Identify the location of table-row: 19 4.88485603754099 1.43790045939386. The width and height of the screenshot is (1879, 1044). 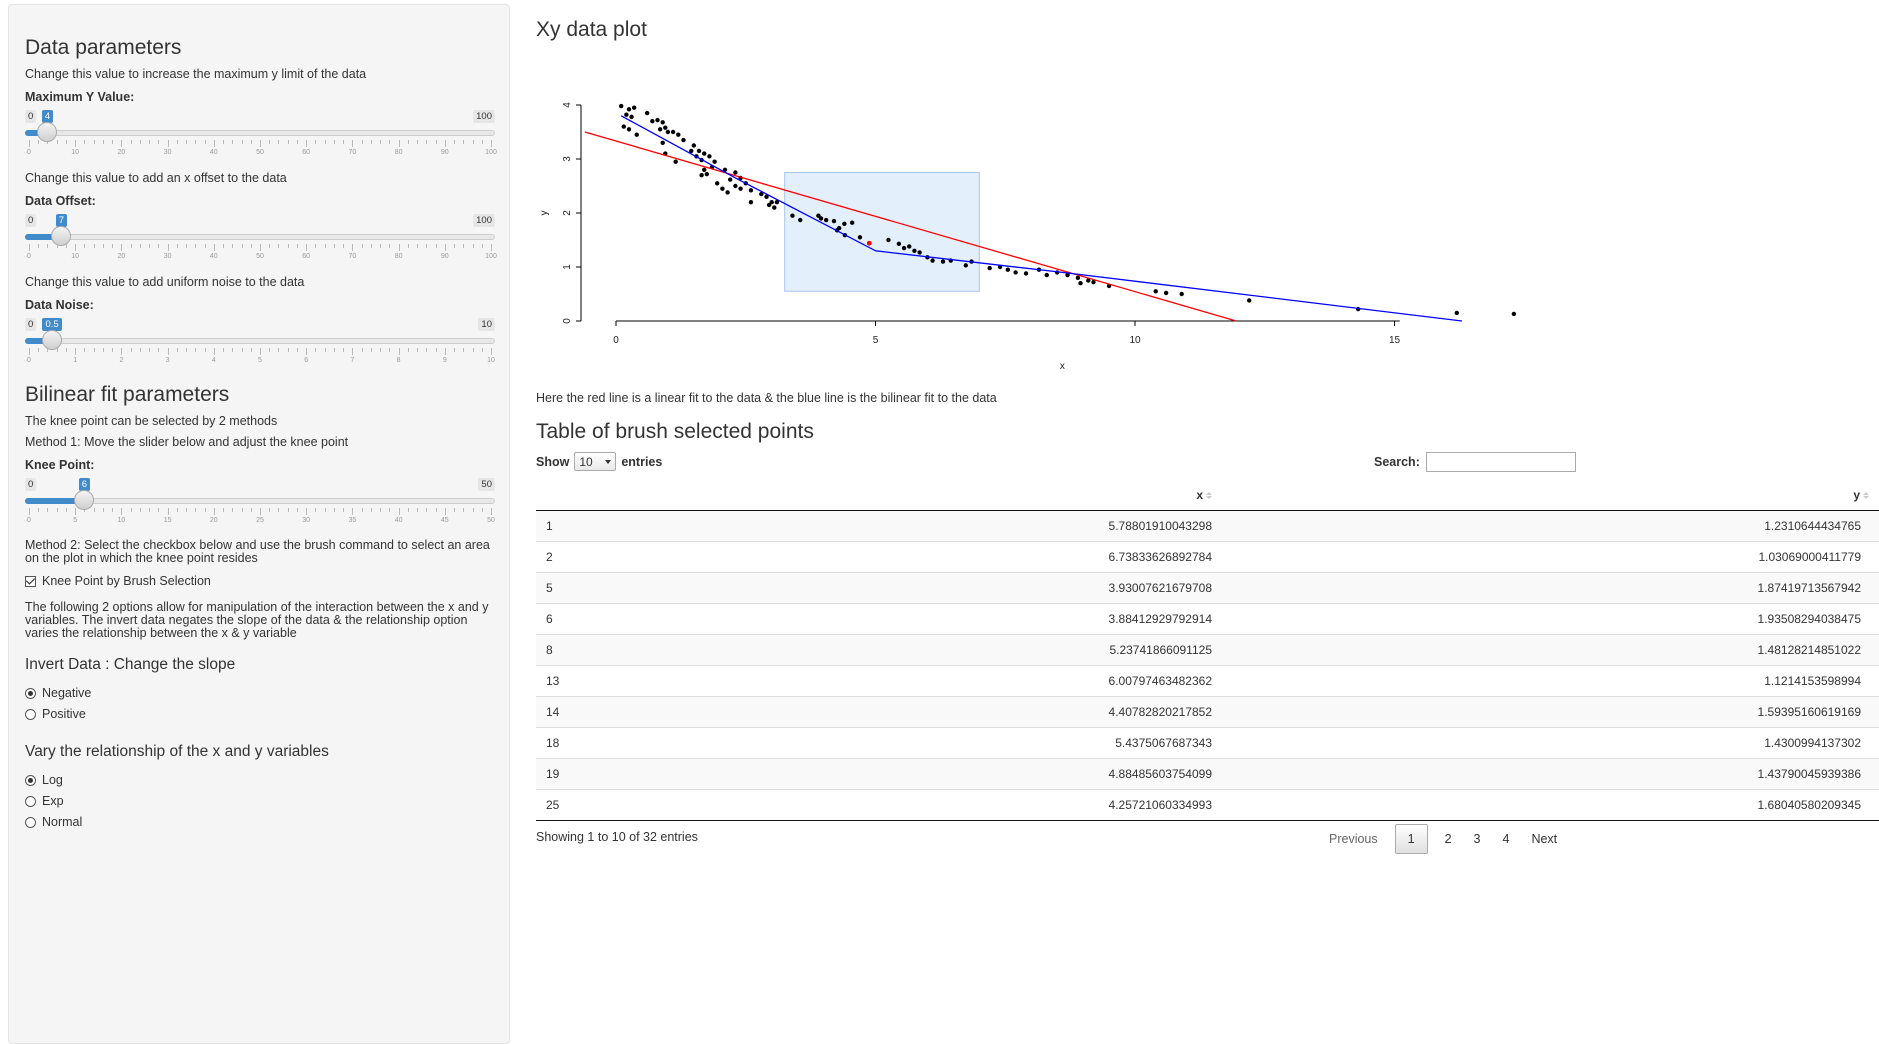
(1207, 774).